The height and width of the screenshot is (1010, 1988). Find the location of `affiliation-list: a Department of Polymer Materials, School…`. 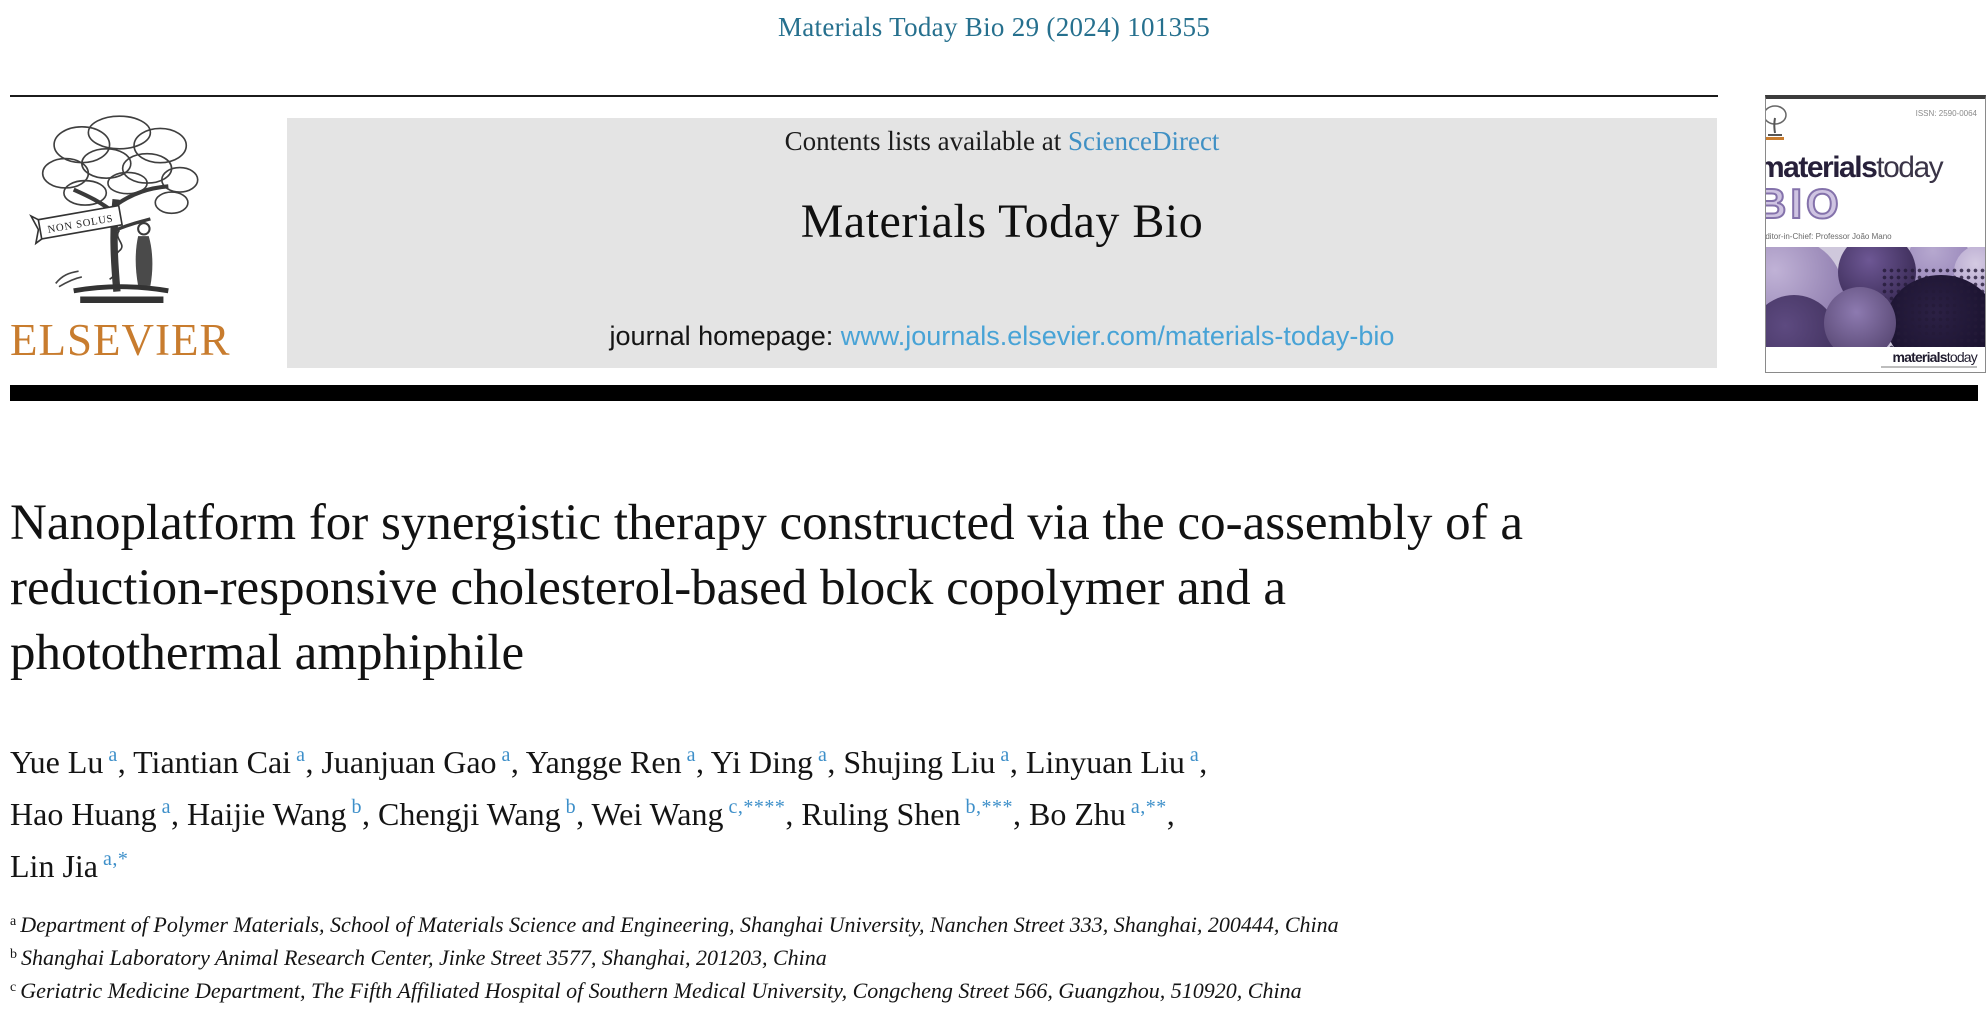

affiliation-list: a Department of Polymer Materials, School… is located at coordinates (960, 957).